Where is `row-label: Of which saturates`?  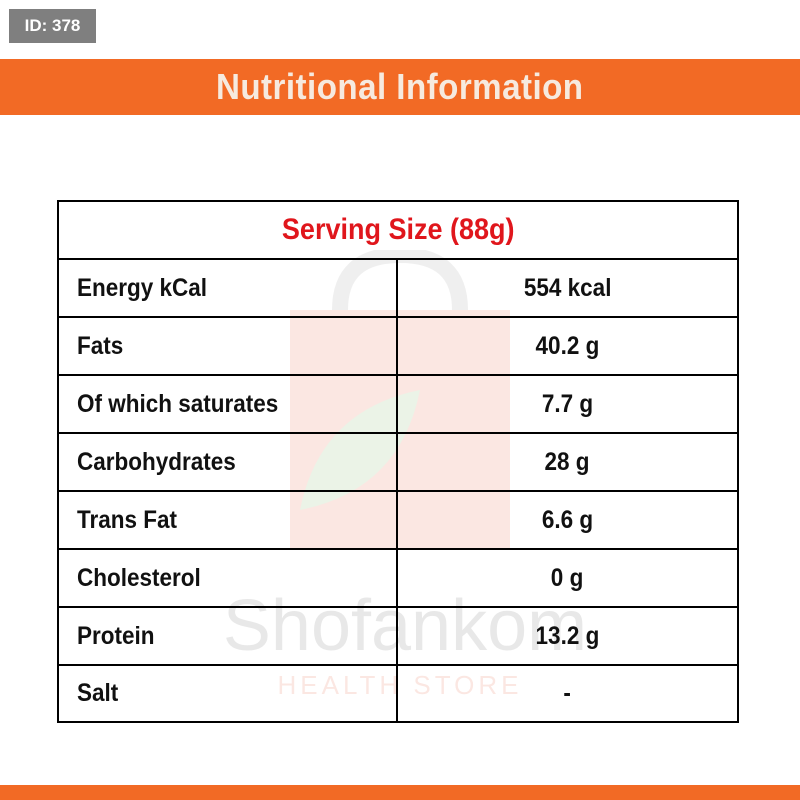
row-label: Of which saturates is located at coordinates (228, 404).